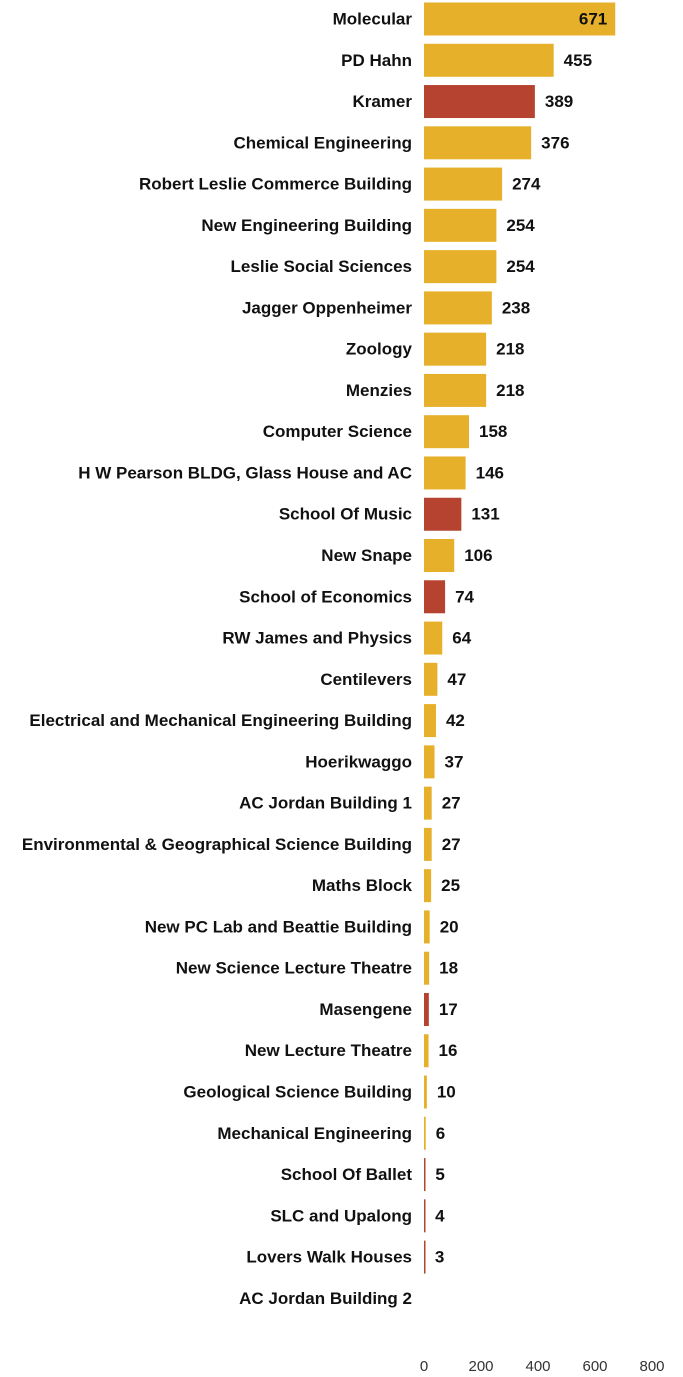  I want to click on value-label: 376, so click(555, 142).